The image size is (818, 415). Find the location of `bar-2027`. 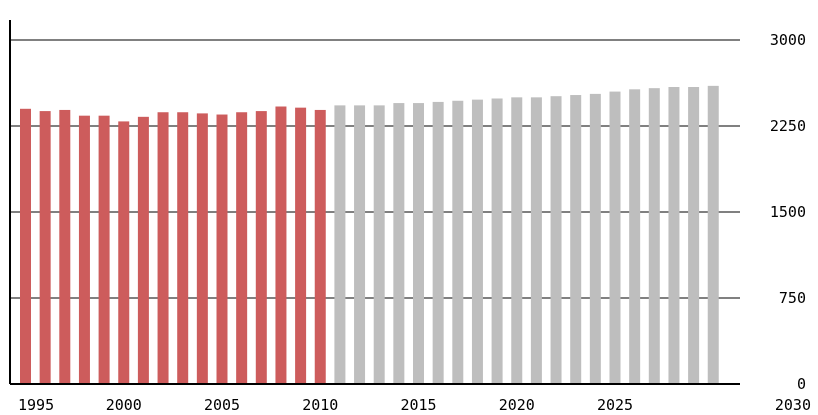

bar-2027 is located at coordinates (654, 236).